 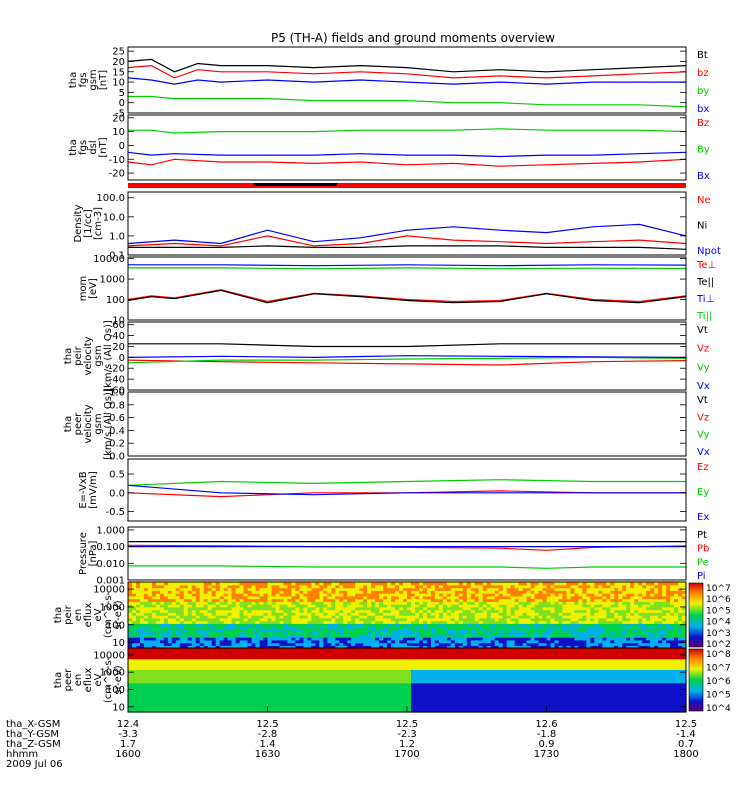 What do you see at coordinates (709, 251) in the screenshot?
I see `legend-entry: Npot` at bounding box center [709, 251].